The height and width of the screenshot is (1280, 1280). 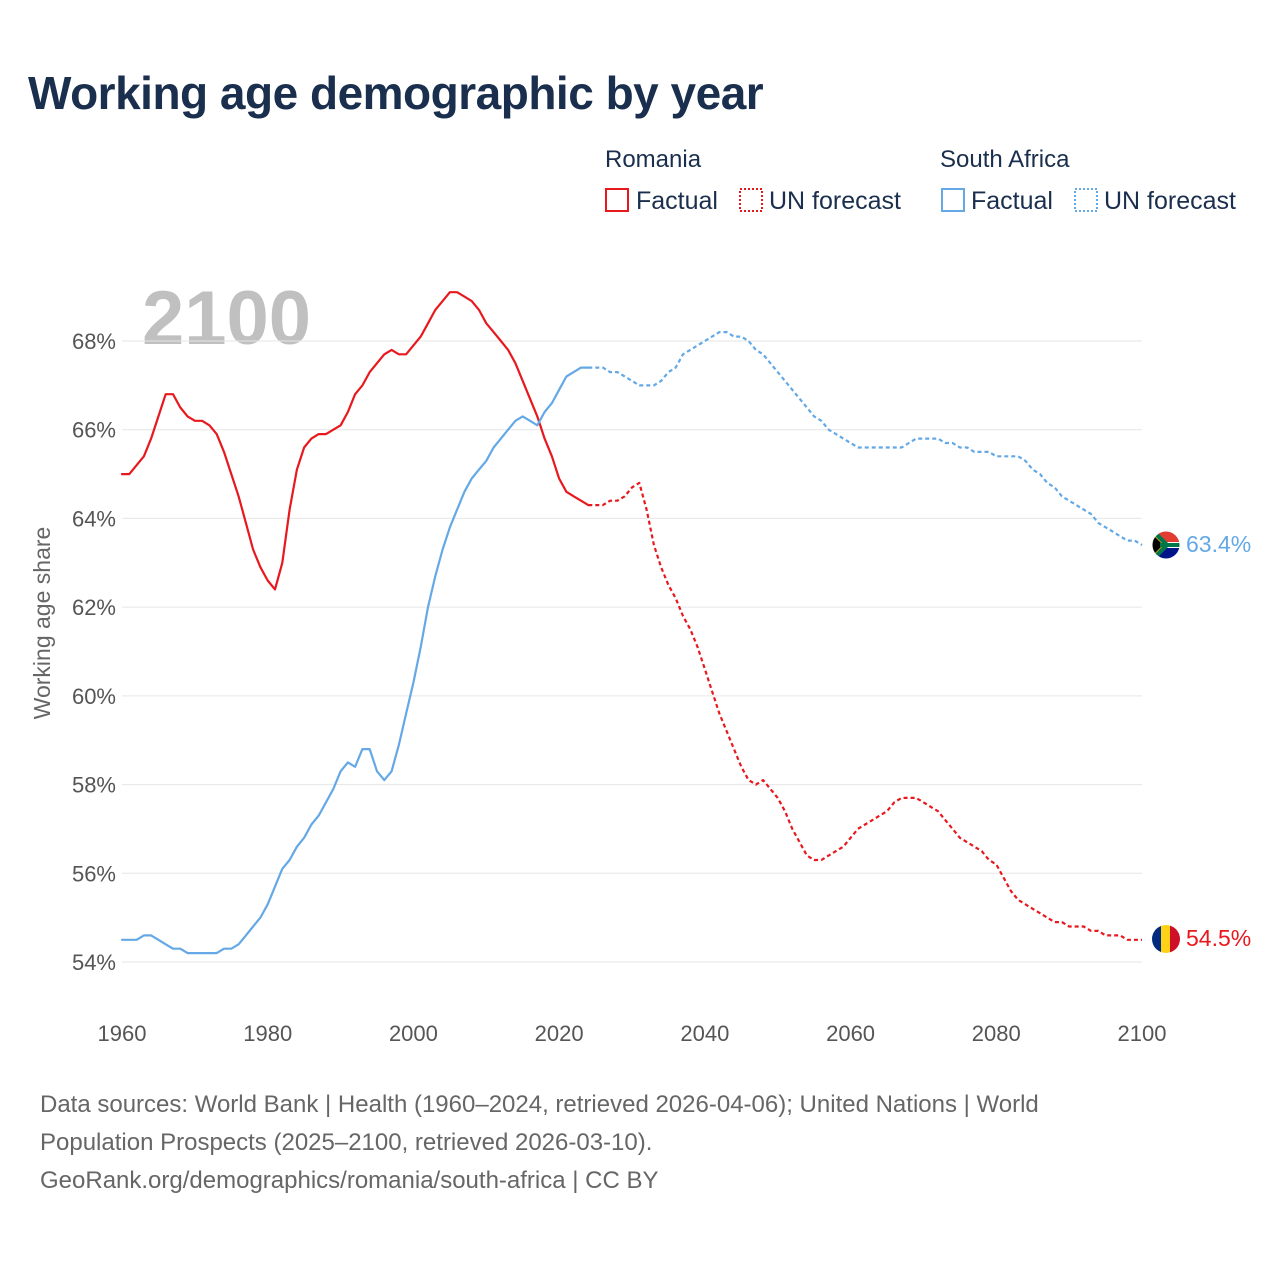 I want to click on legend-swatch-south-africa-forecast, so click(x=1086, y=200).